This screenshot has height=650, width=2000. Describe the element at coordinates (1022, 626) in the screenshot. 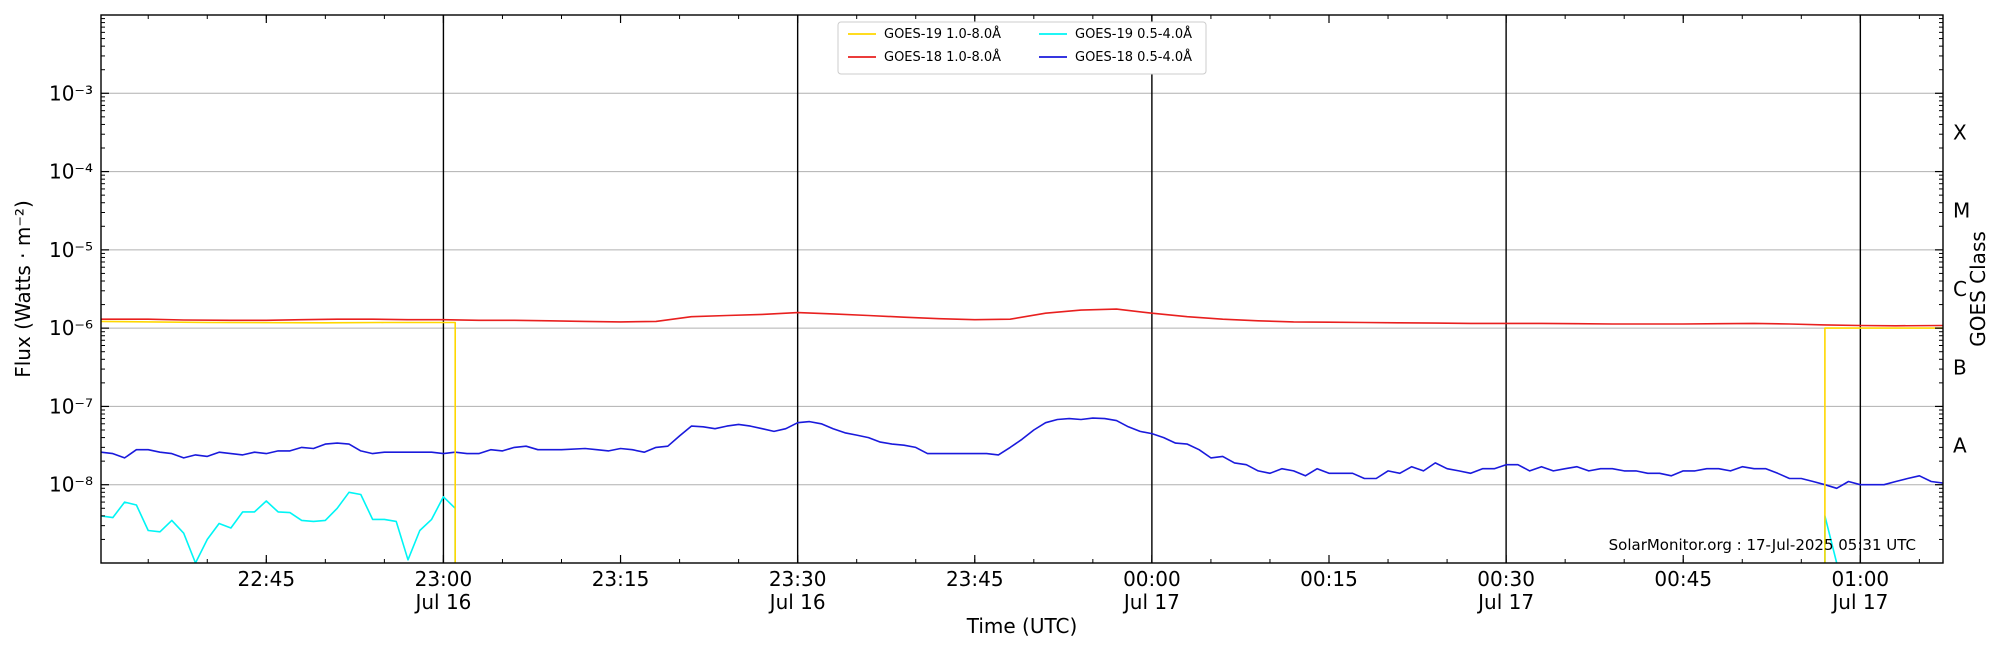

I see `x-axis-title: Time (UTC)` at that location.